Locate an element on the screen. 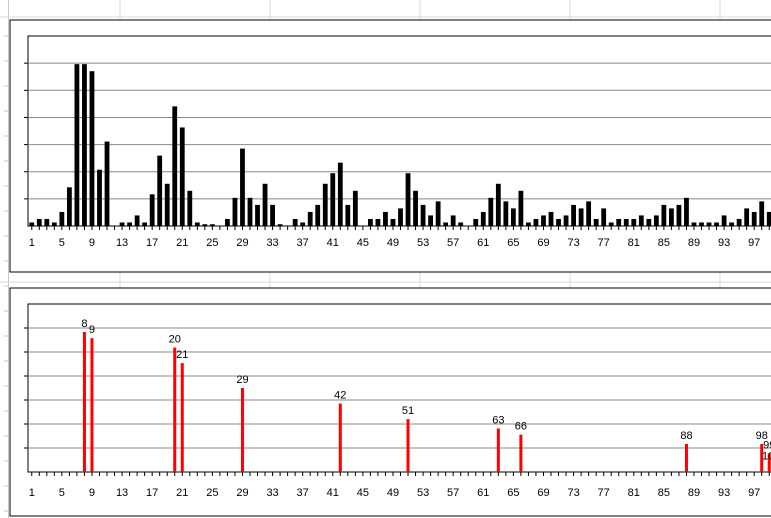  x-tick-label: 65 is located at coordinates (513, 243).